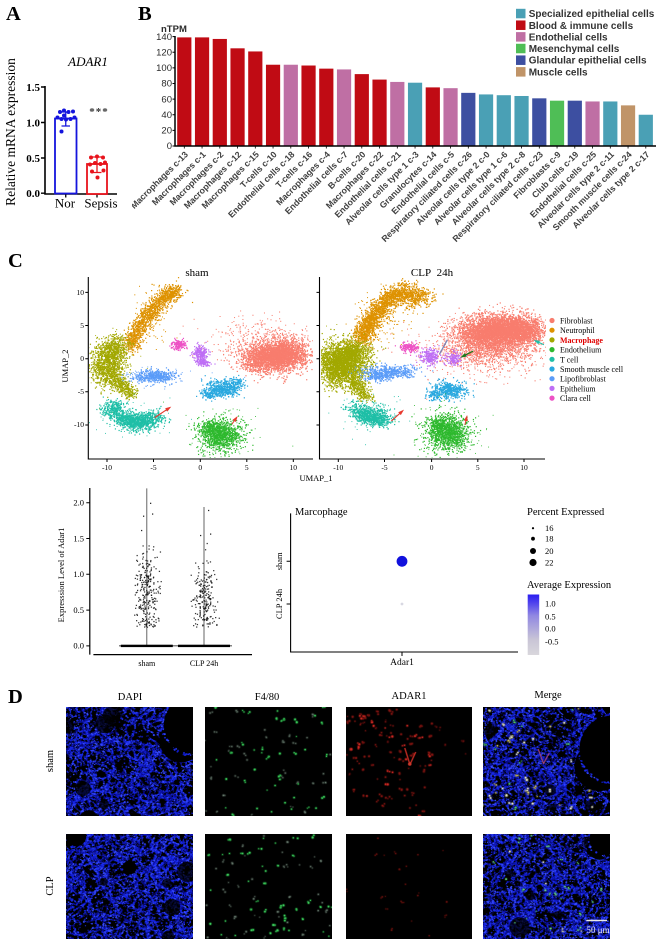 Image resolution: width=662 pixels, height=950 pixels. Describe the element at coordinates (578, 388) in the screenshot. I see `svg-text: Epithelium` at that location.